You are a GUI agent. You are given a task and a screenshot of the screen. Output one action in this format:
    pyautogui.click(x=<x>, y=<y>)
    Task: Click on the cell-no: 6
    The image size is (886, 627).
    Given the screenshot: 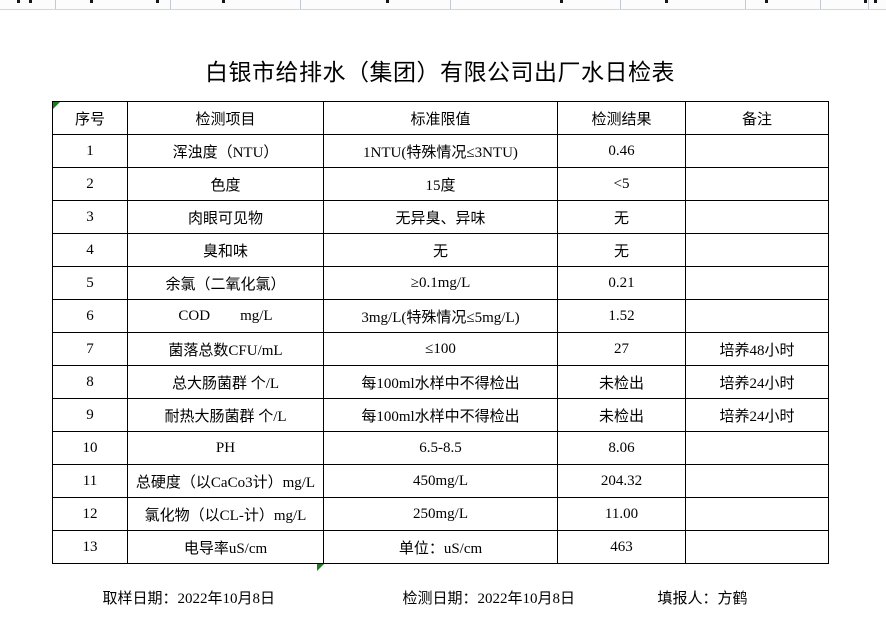 What is the action you would take?
    pyautogui.click(x=90, y=316)
    